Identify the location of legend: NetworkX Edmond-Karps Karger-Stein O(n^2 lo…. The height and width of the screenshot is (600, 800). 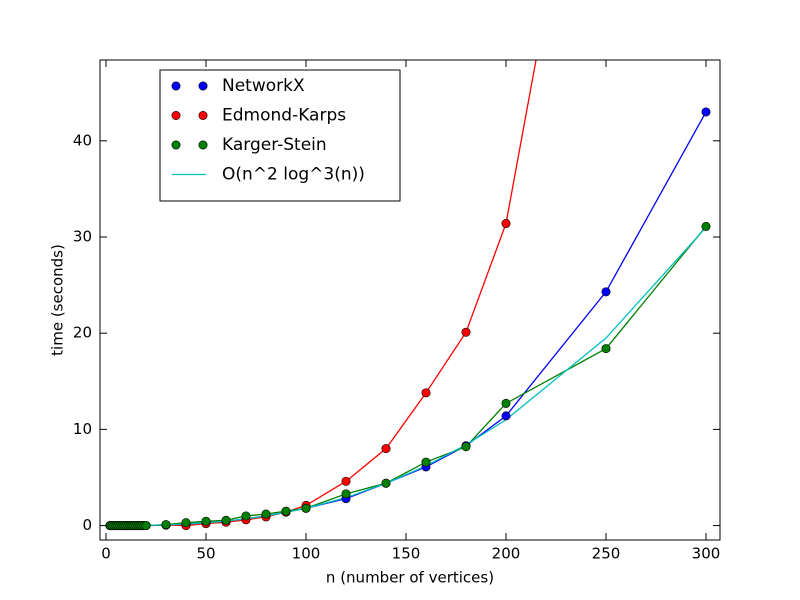
(280, 135).